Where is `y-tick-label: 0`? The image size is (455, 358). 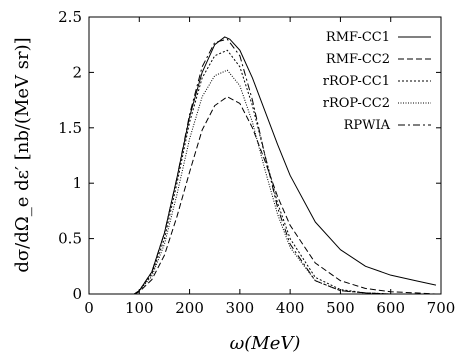 y-tick-label: 0 is located at coordinates (77, 294).